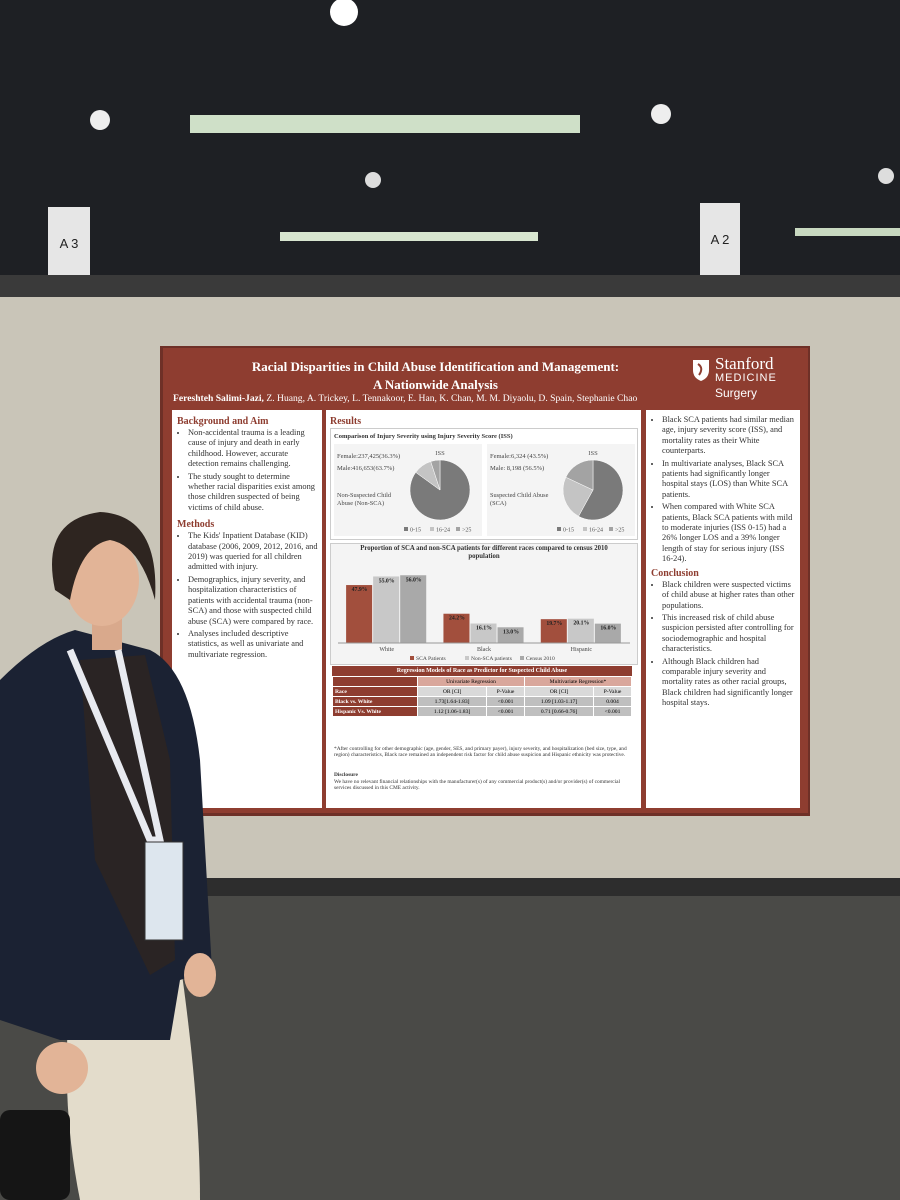  Describe the element at coordinates (218, 398) in the screenshot. I see `author-lead: Fereshteh Salimi-Jazi,` at that location.